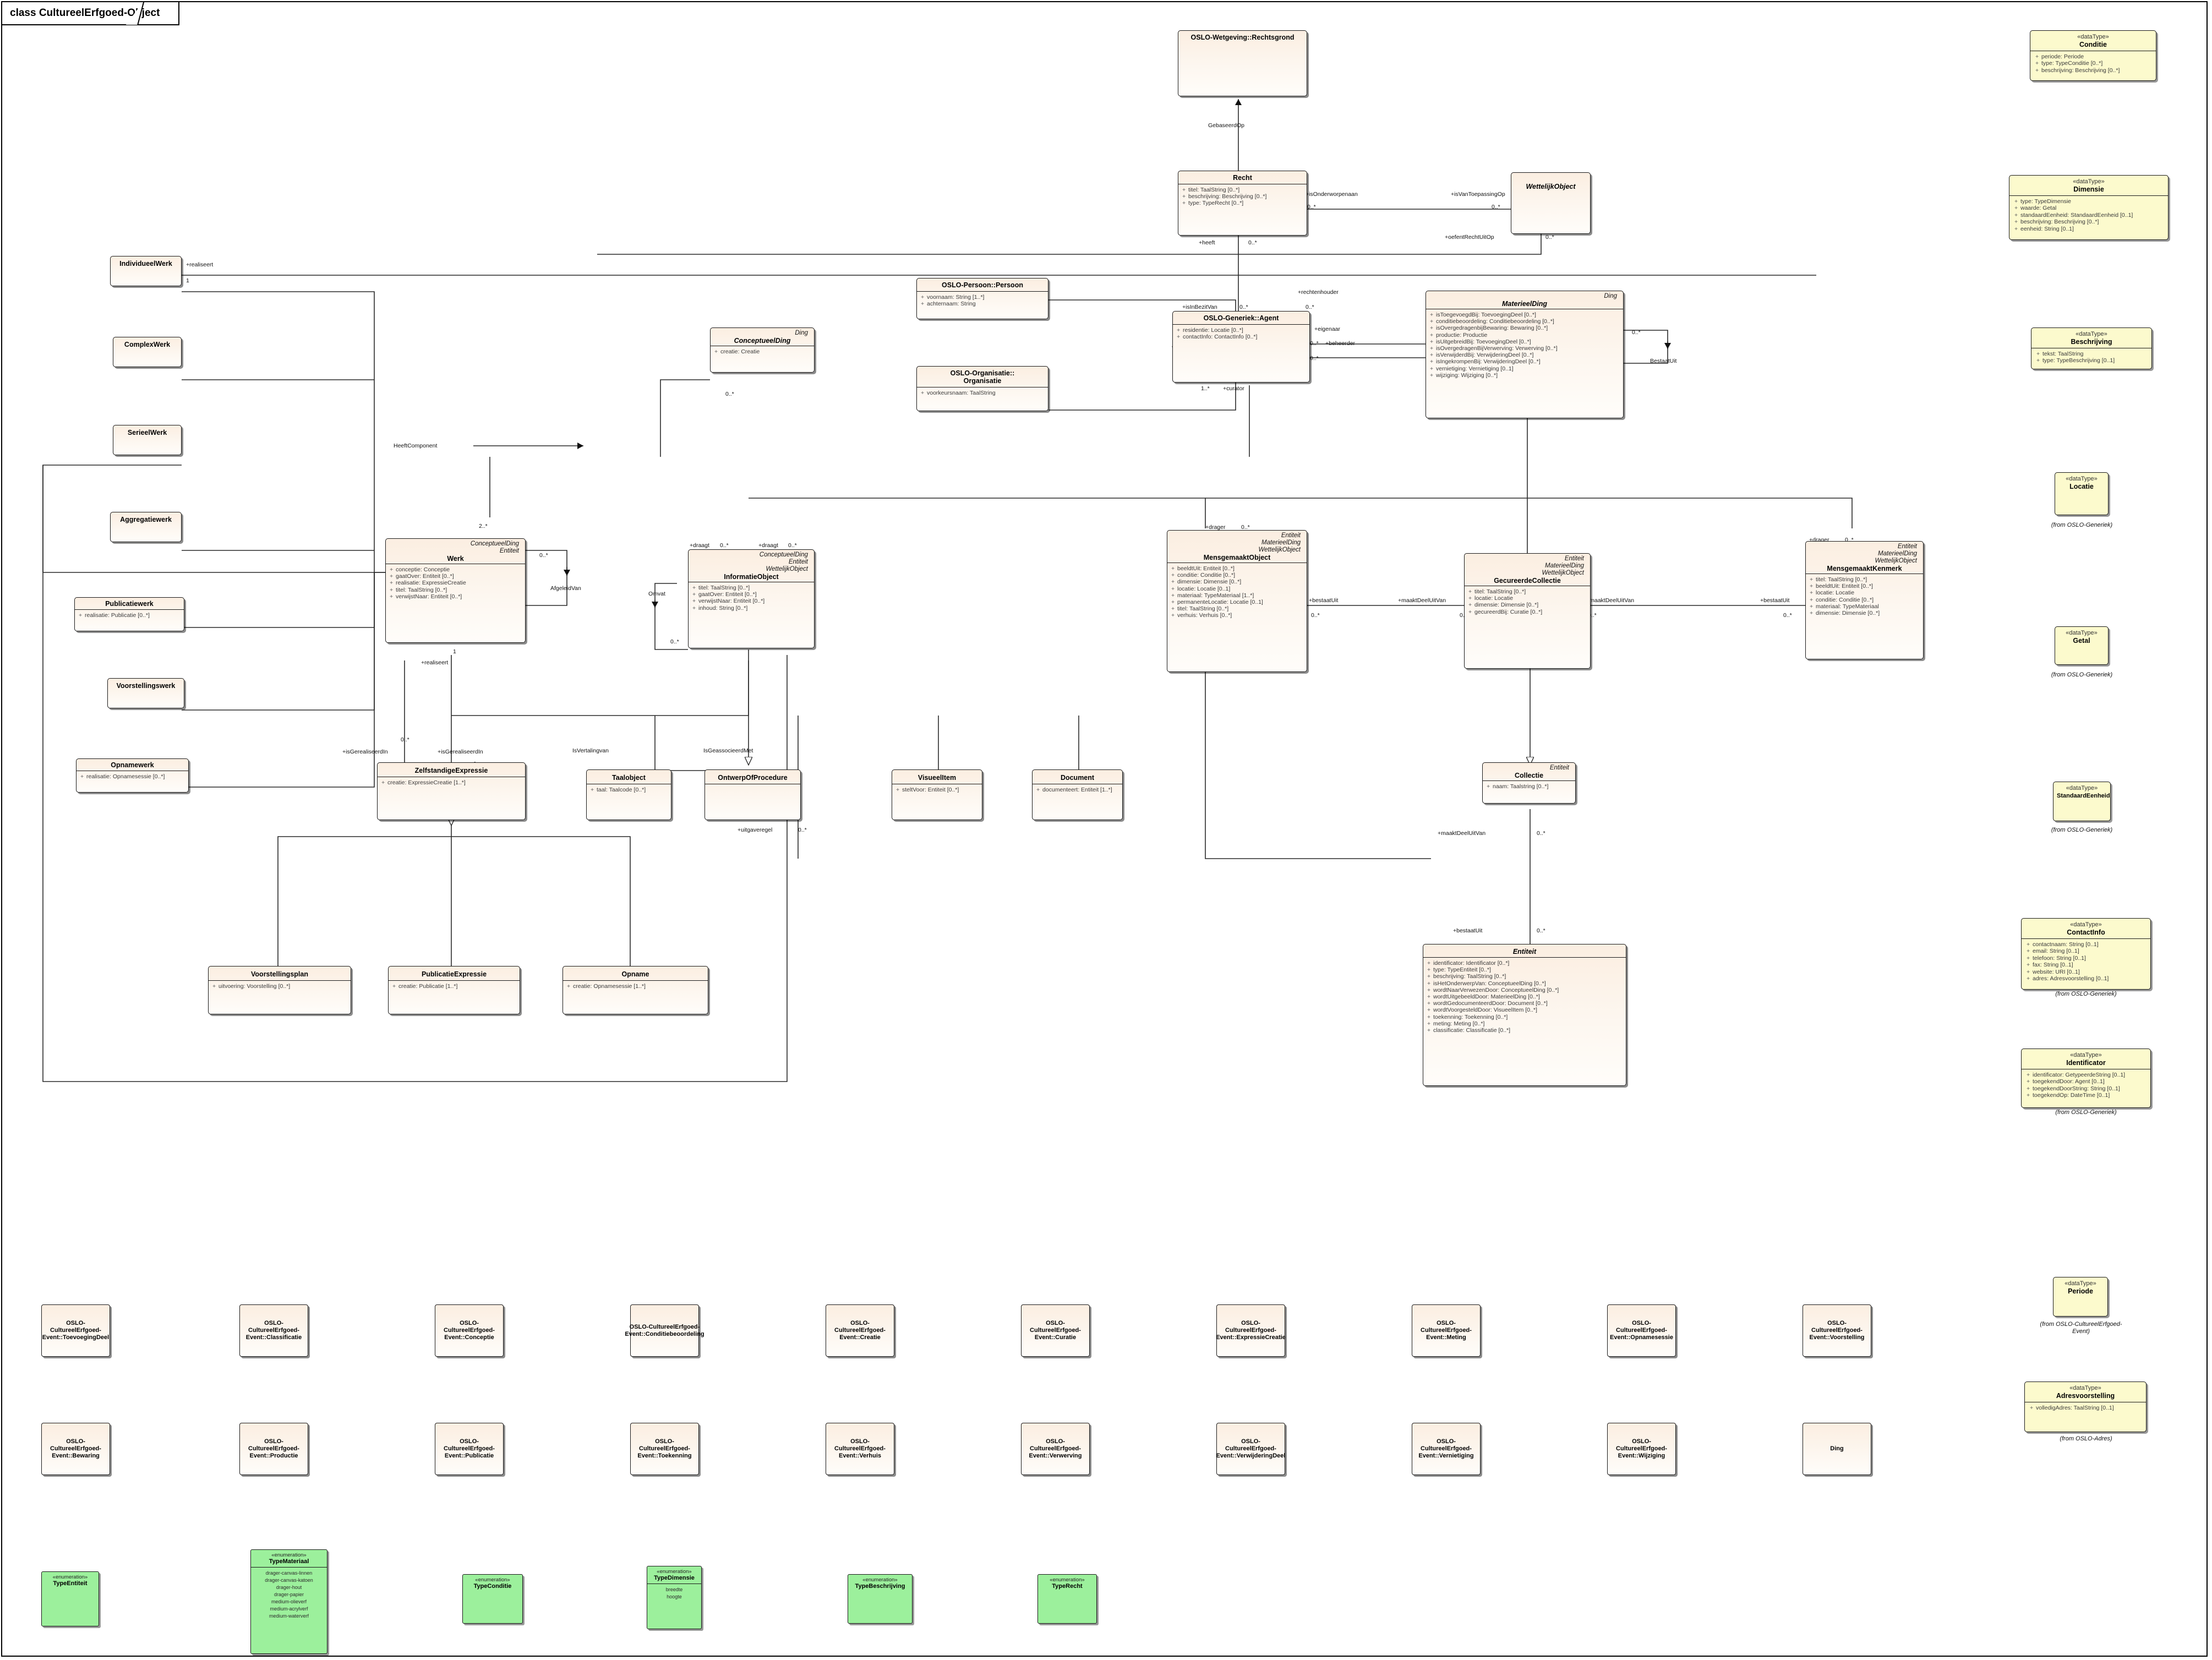 This screenshot has width=2212, height=1660. Describe the element at coordinates (273, 1449) in the screenshot. I see `event-class-box: OSLO-CultureelErfgoed- Event::Productie` at that location.